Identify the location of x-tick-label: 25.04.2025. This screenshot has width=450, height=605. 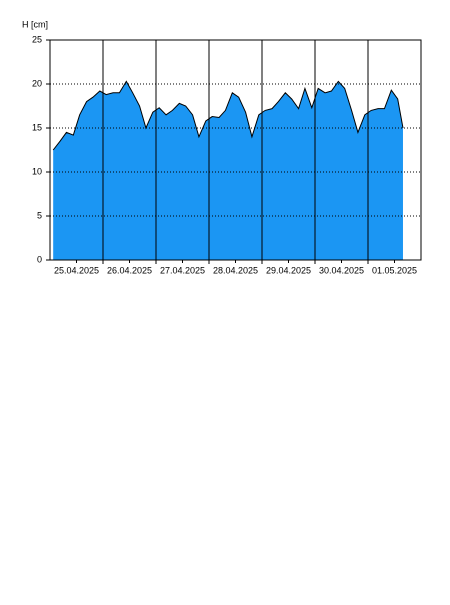
(76, 270).